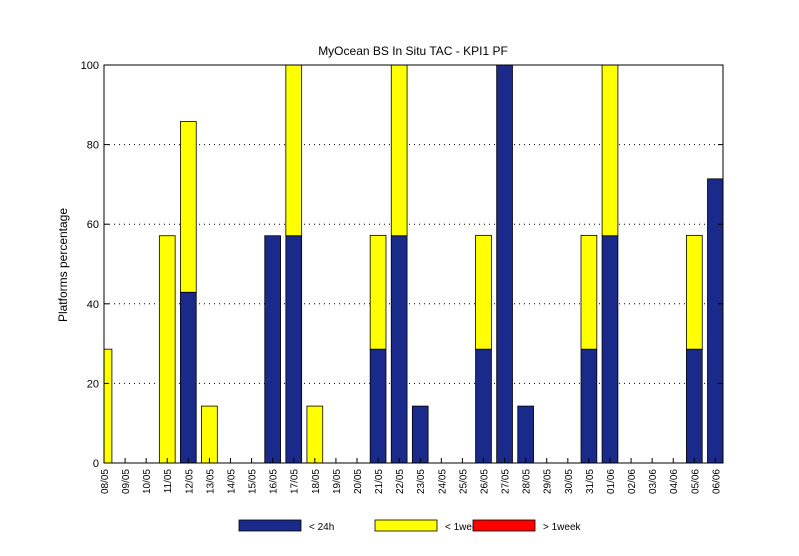  What do you see at coordinates (400, 481) in the screenshot?
I see `x-tick-label: 22/05` at bounding box center [400, 481].